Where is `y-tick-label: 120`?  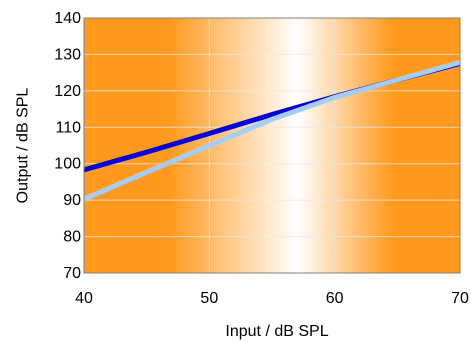 y-tick-label: 120 is located at coordinates (67, 91).